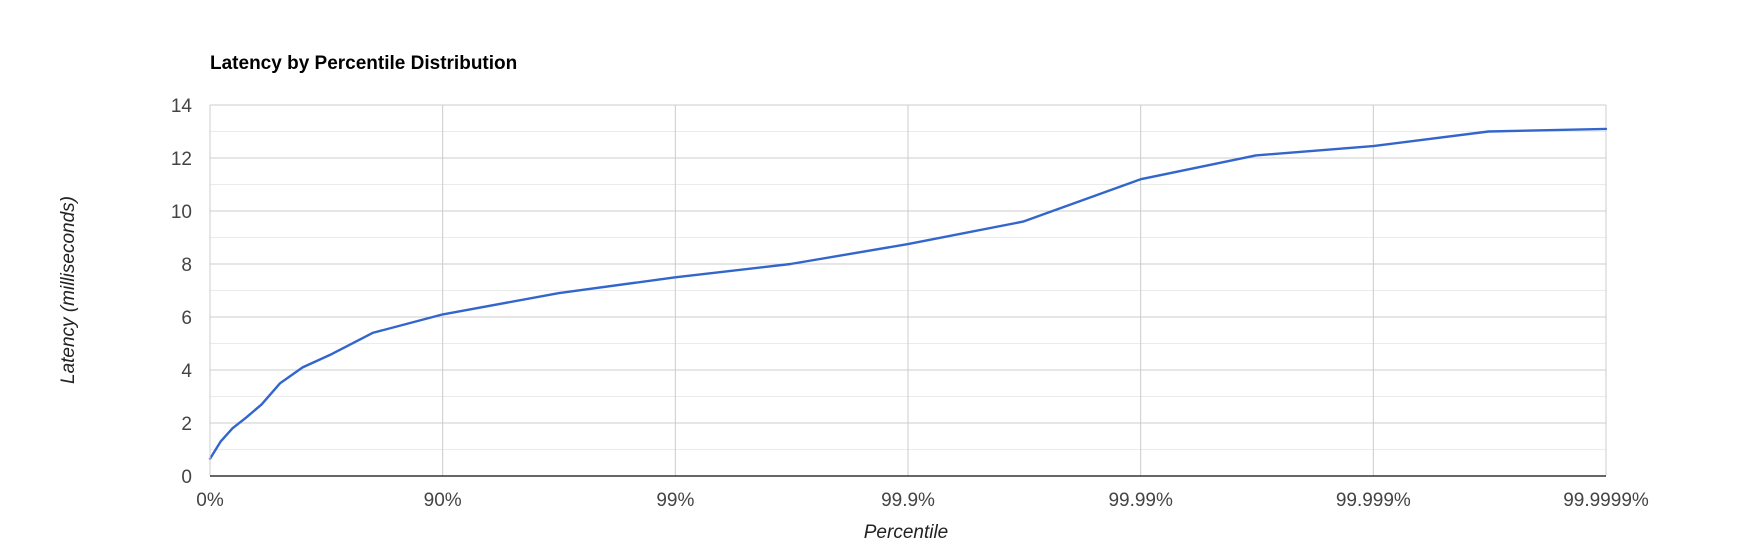  I want to click on x-tick-label: 99.999%, so click(1373, 500).